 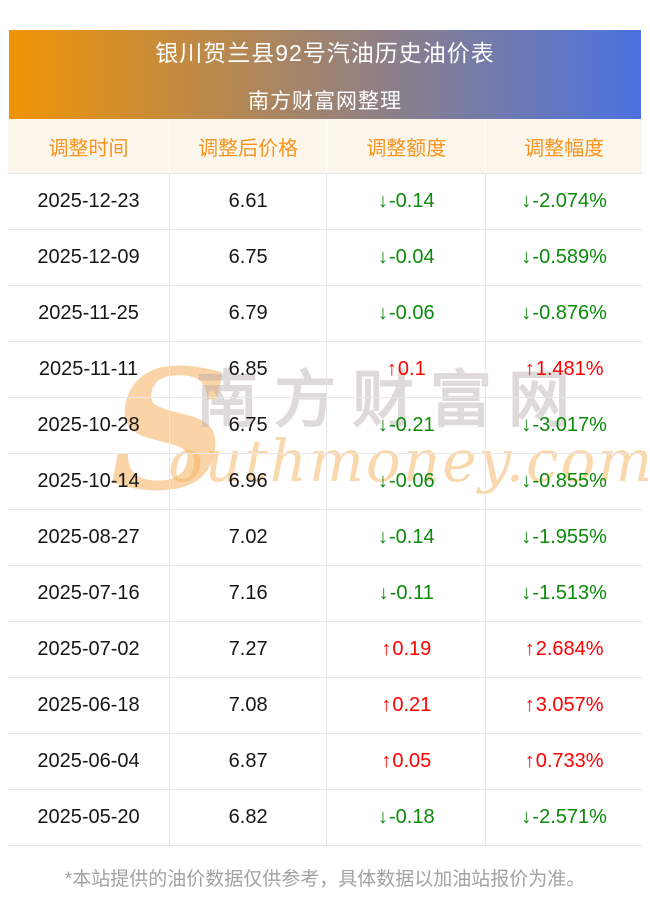 I want to click on table-row: 2025-07-02 7.27 ↑ 0.19 ↑ 2.684%, so click(x=325, y=650).